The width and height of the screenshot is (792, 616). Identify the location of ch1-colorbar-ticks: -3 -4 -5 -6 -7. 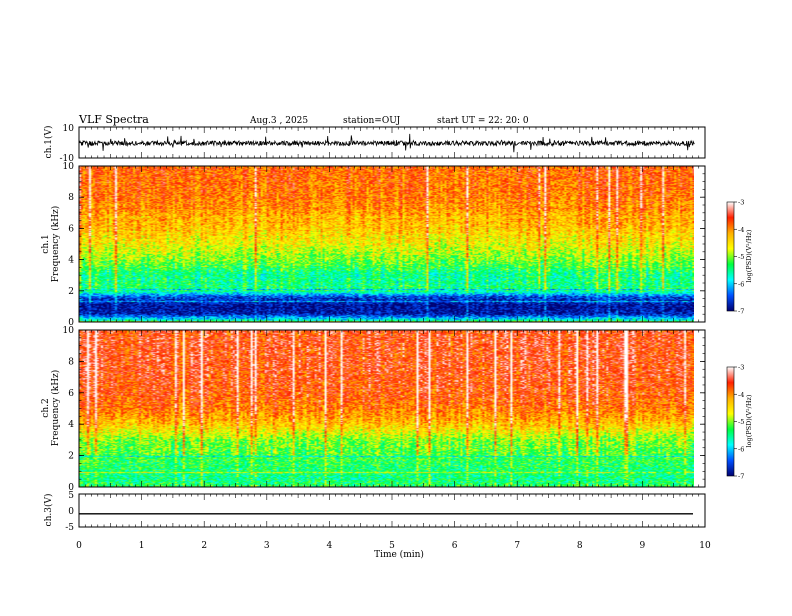
(739, 257).